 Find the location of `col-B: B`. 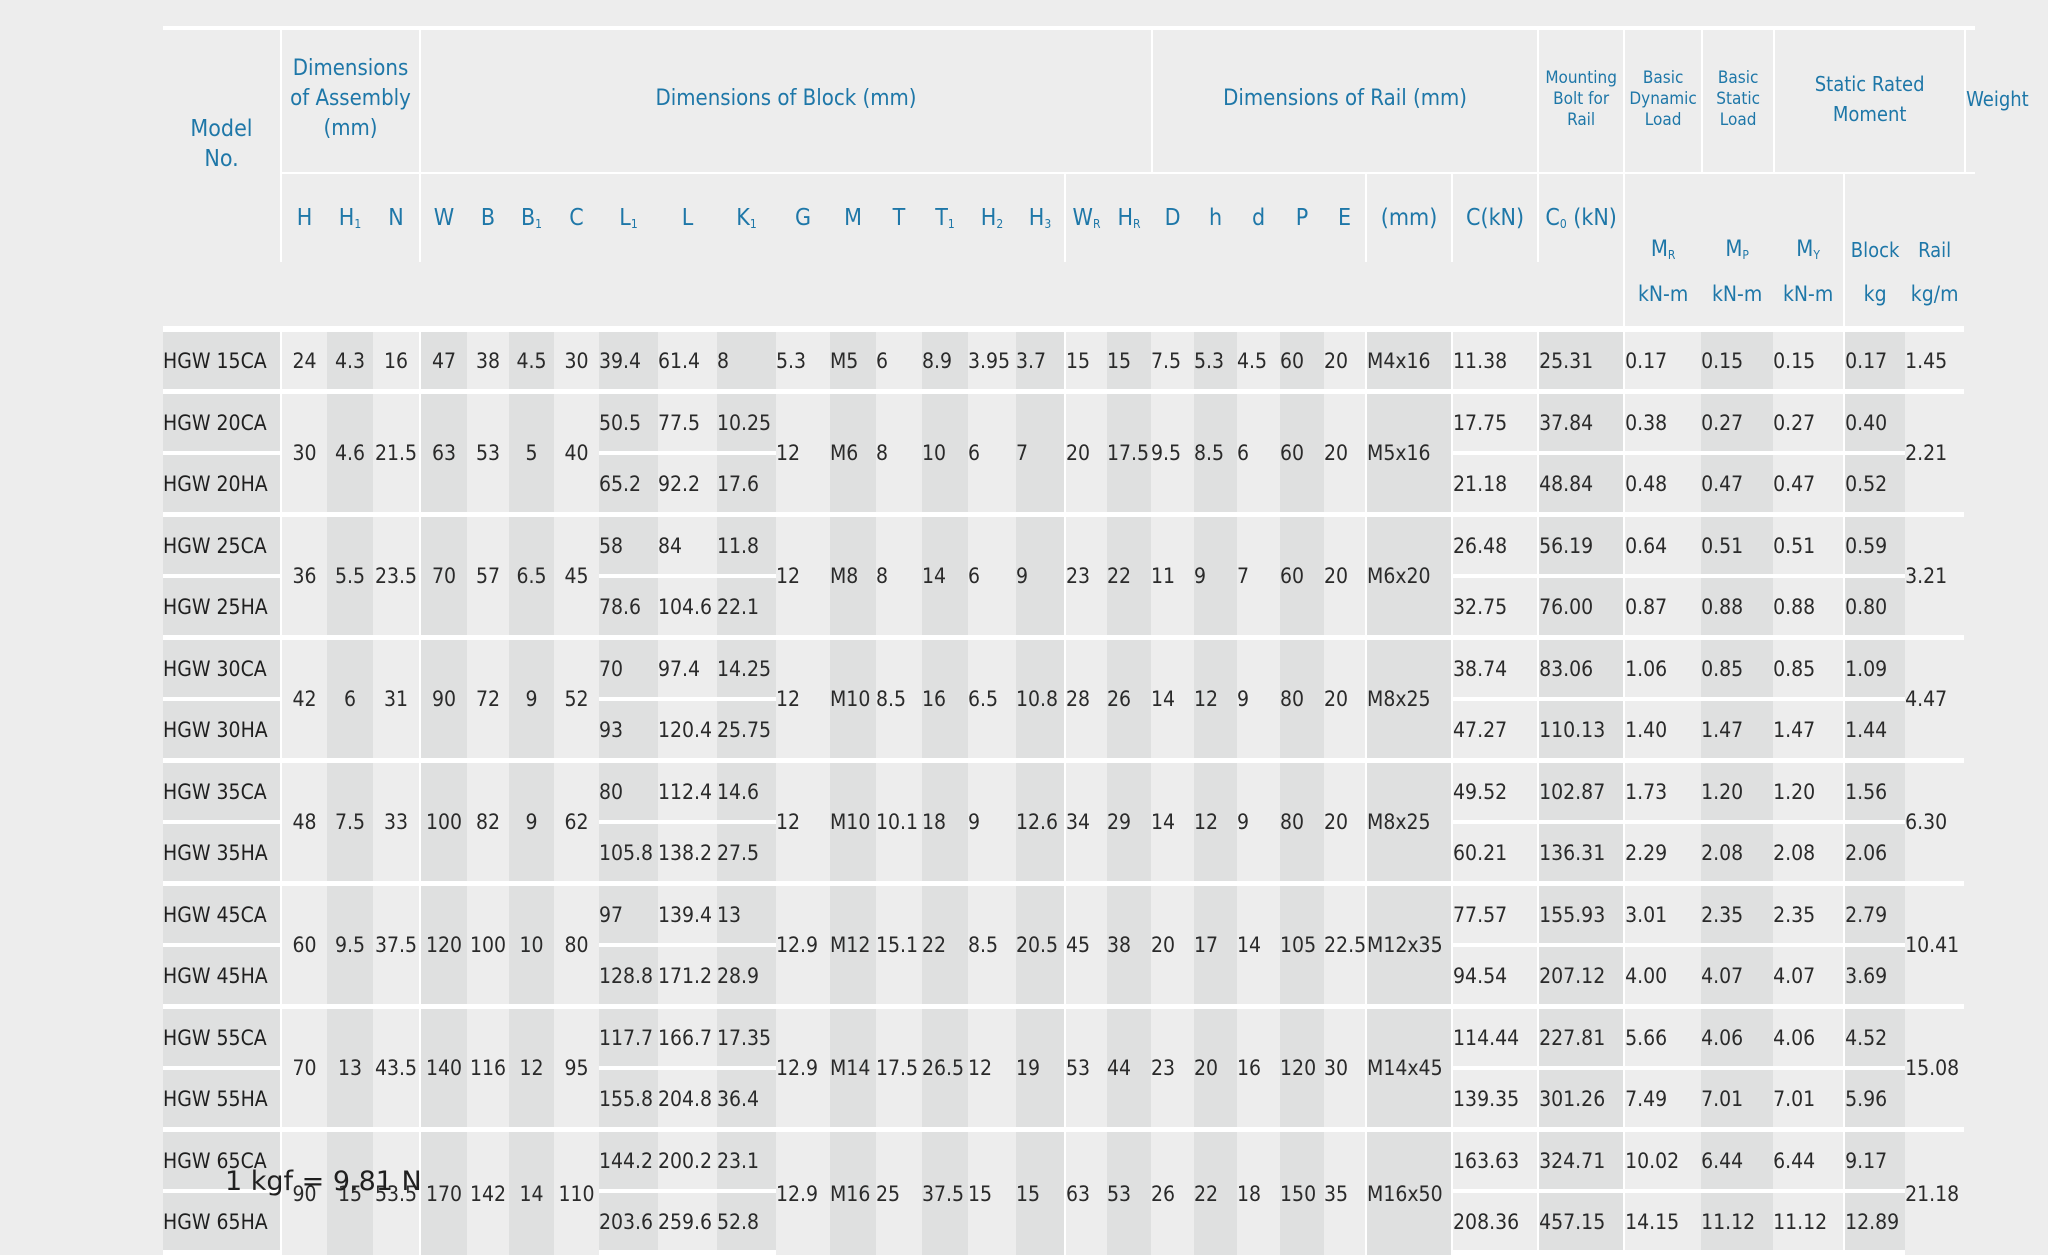

col-B: B is located at coordinates (488, 218).